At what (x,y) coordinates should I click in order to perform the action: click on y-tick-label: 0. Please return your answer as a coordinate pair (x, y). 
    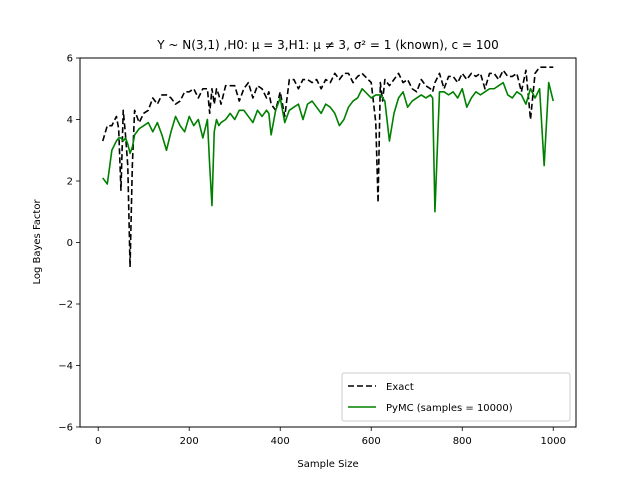
    Looking at the image, I should click on (70, 243).